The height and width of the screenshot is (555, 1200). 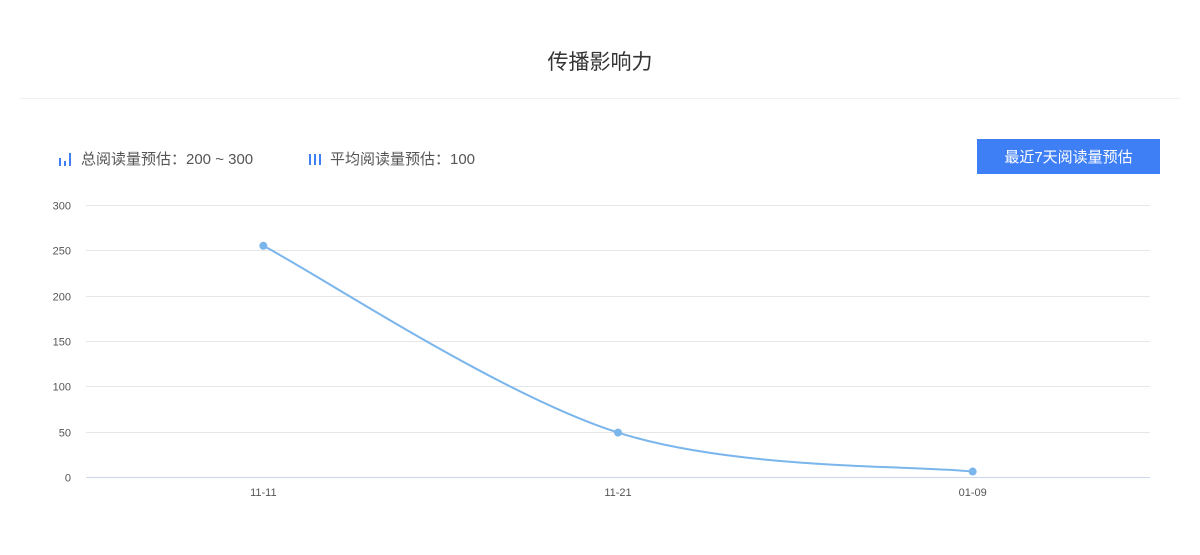 What do you see at coordinates (65, 159) in the screenshot?
I see `bar-chart-icon` at bounding box center [65, 159].